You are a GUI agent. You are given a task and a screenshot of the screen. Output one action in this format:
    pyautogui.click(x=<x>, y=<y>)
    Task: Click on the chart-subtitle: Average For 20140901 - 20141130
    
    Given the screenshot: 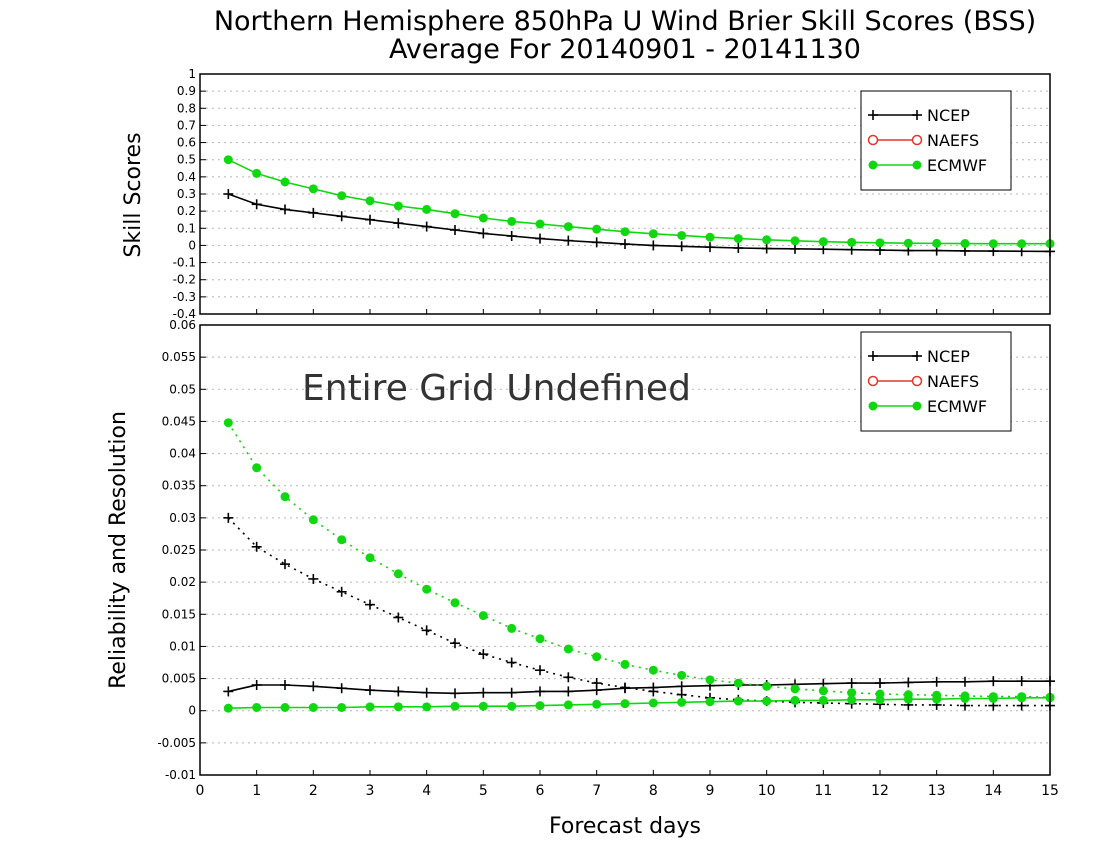 What is the action you would take?
    pyautogui.click(x=625, y=49)
    